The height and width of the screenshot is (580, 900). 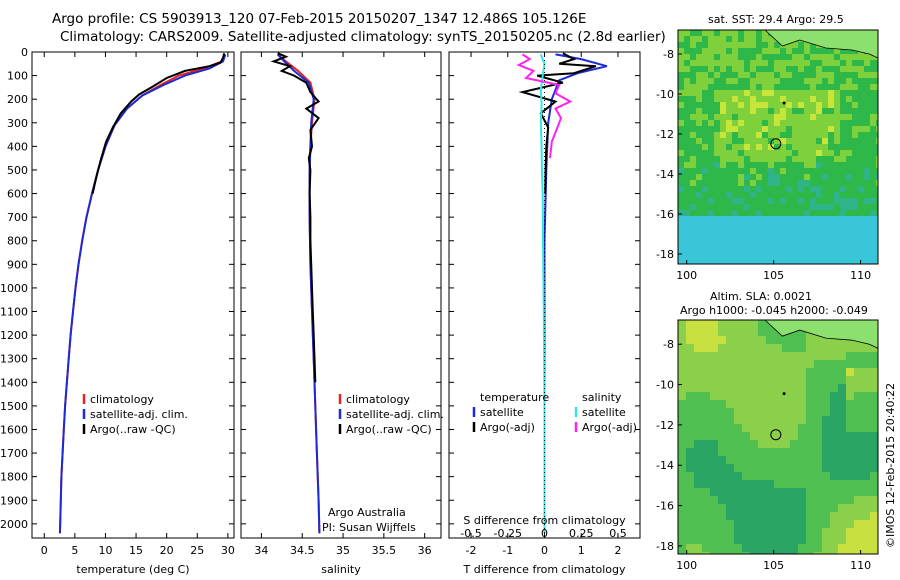 What do you see at coordinates (767, 155) in the screenshot?
I see `panel-sat-SST-map: 100 105 110-8-10-12-14-16-18` at bounding box center [767, 155].